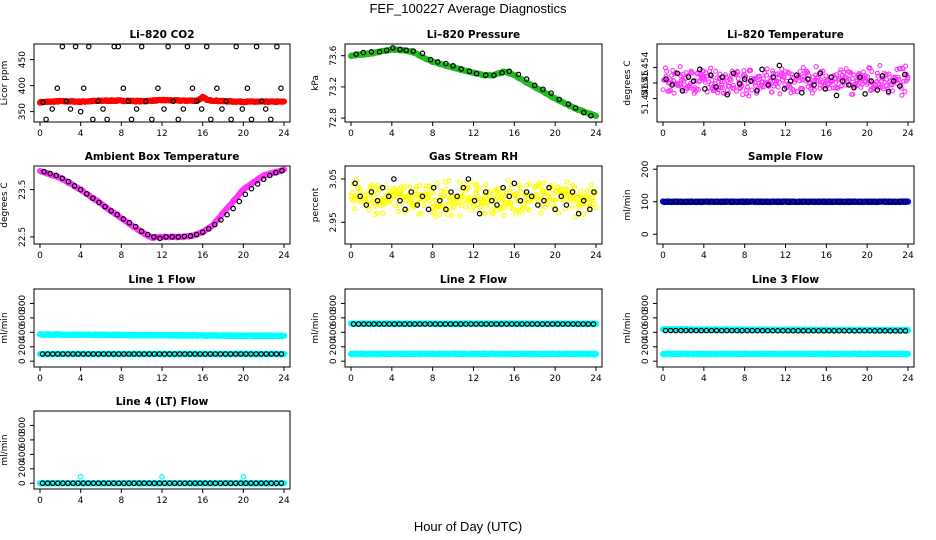 The width and height of the screenshot is (936, 540). What do you see at coordinates (334, 303) in the screenshot?
I see `y-tick-label: 800` at bounding box center [334, 303].